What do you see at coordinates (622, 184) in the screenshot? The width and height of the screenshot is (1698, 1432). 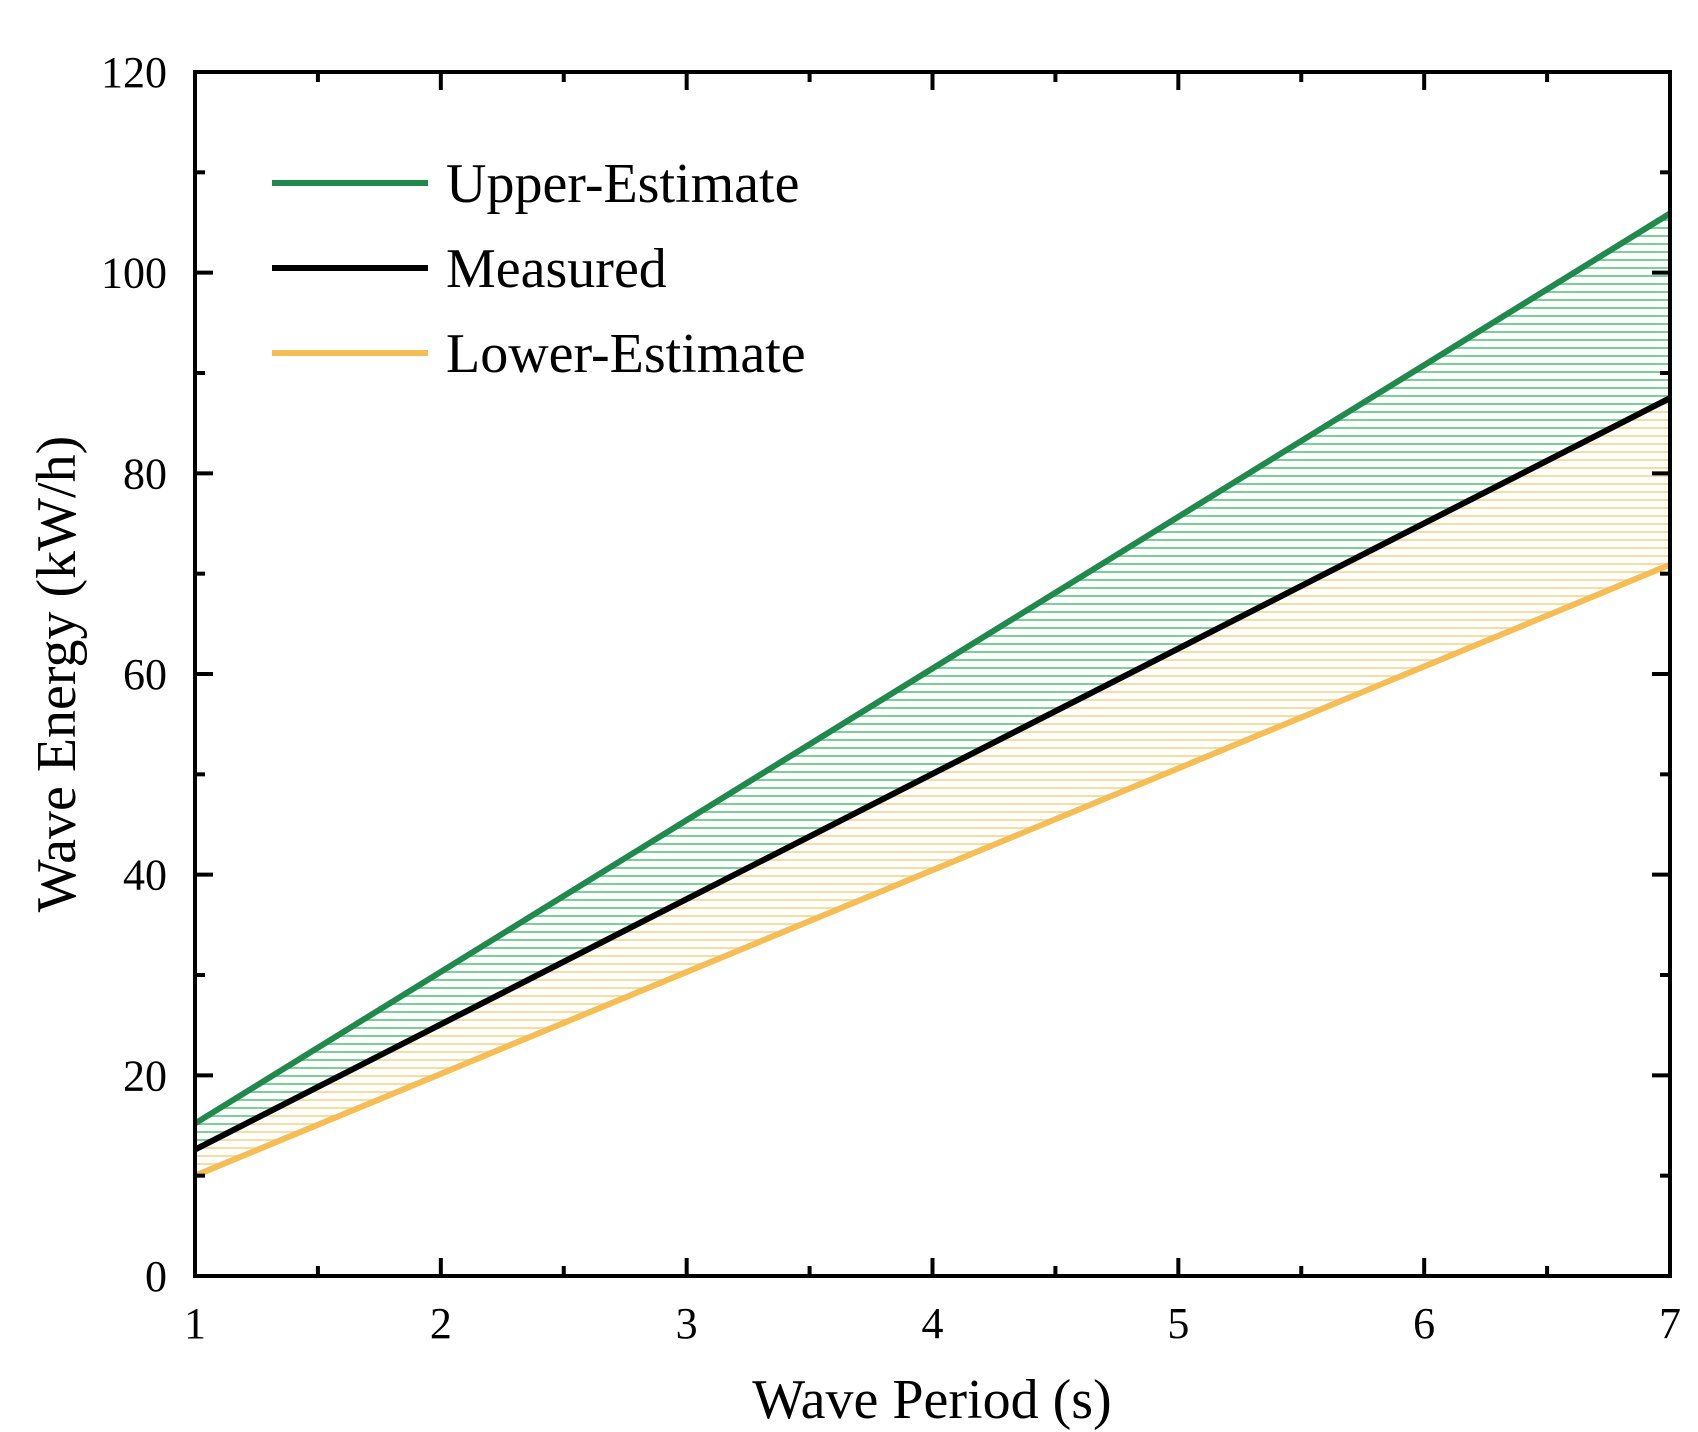 I see `legend-label-upper-estimate: Upper-Estimate` at bounding box center [622, 184].